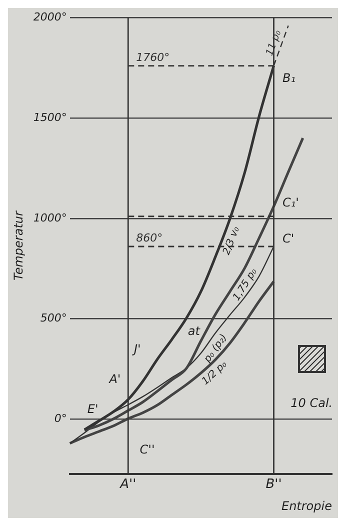 This screenshot has width=346, height=526. I want to click on text: 2/3 v₀, so click(231, 240).